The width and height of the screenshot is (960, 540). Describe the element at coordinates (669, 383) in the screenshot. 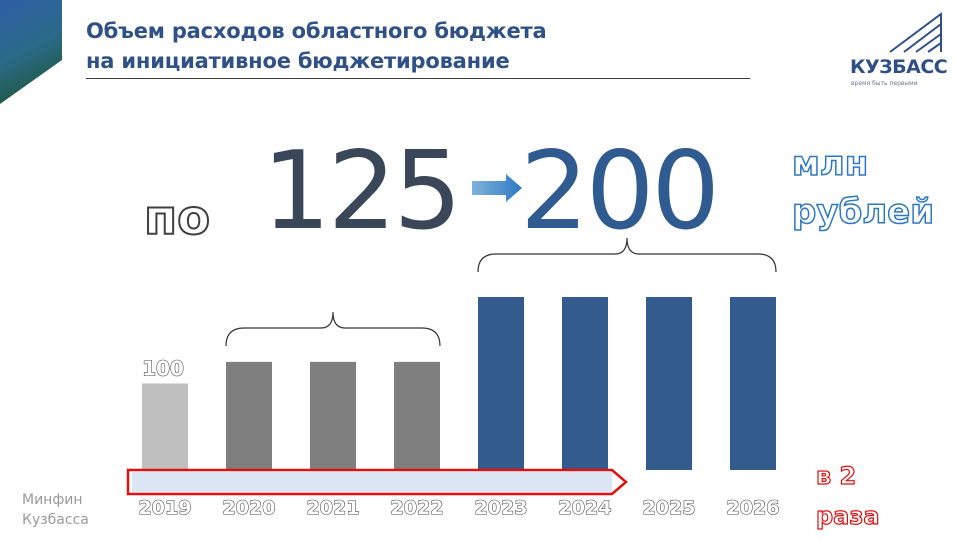

I see `bar-2025` at that location.